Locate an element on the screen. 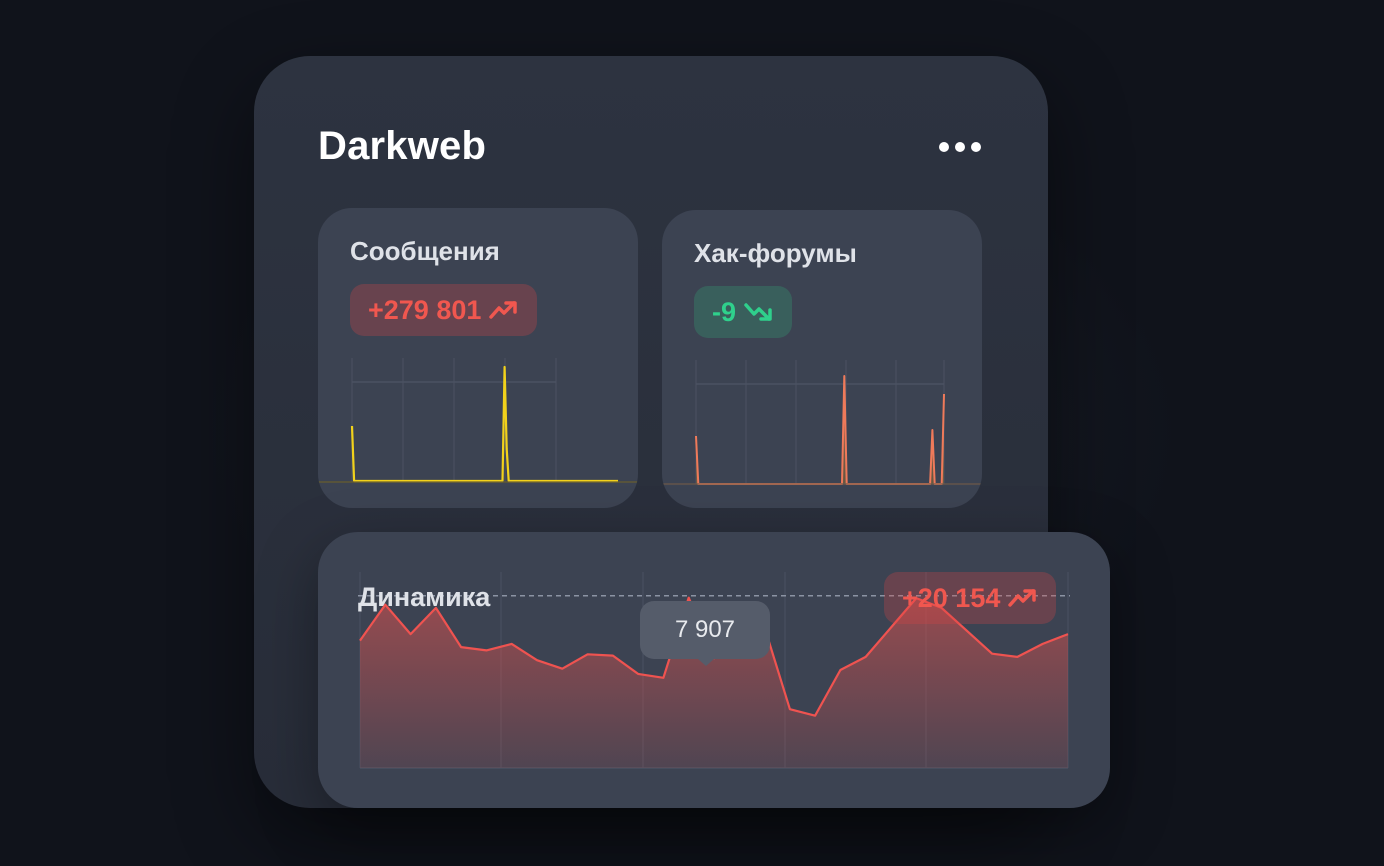  trend-down-icon is located at coordinates (758, 312).